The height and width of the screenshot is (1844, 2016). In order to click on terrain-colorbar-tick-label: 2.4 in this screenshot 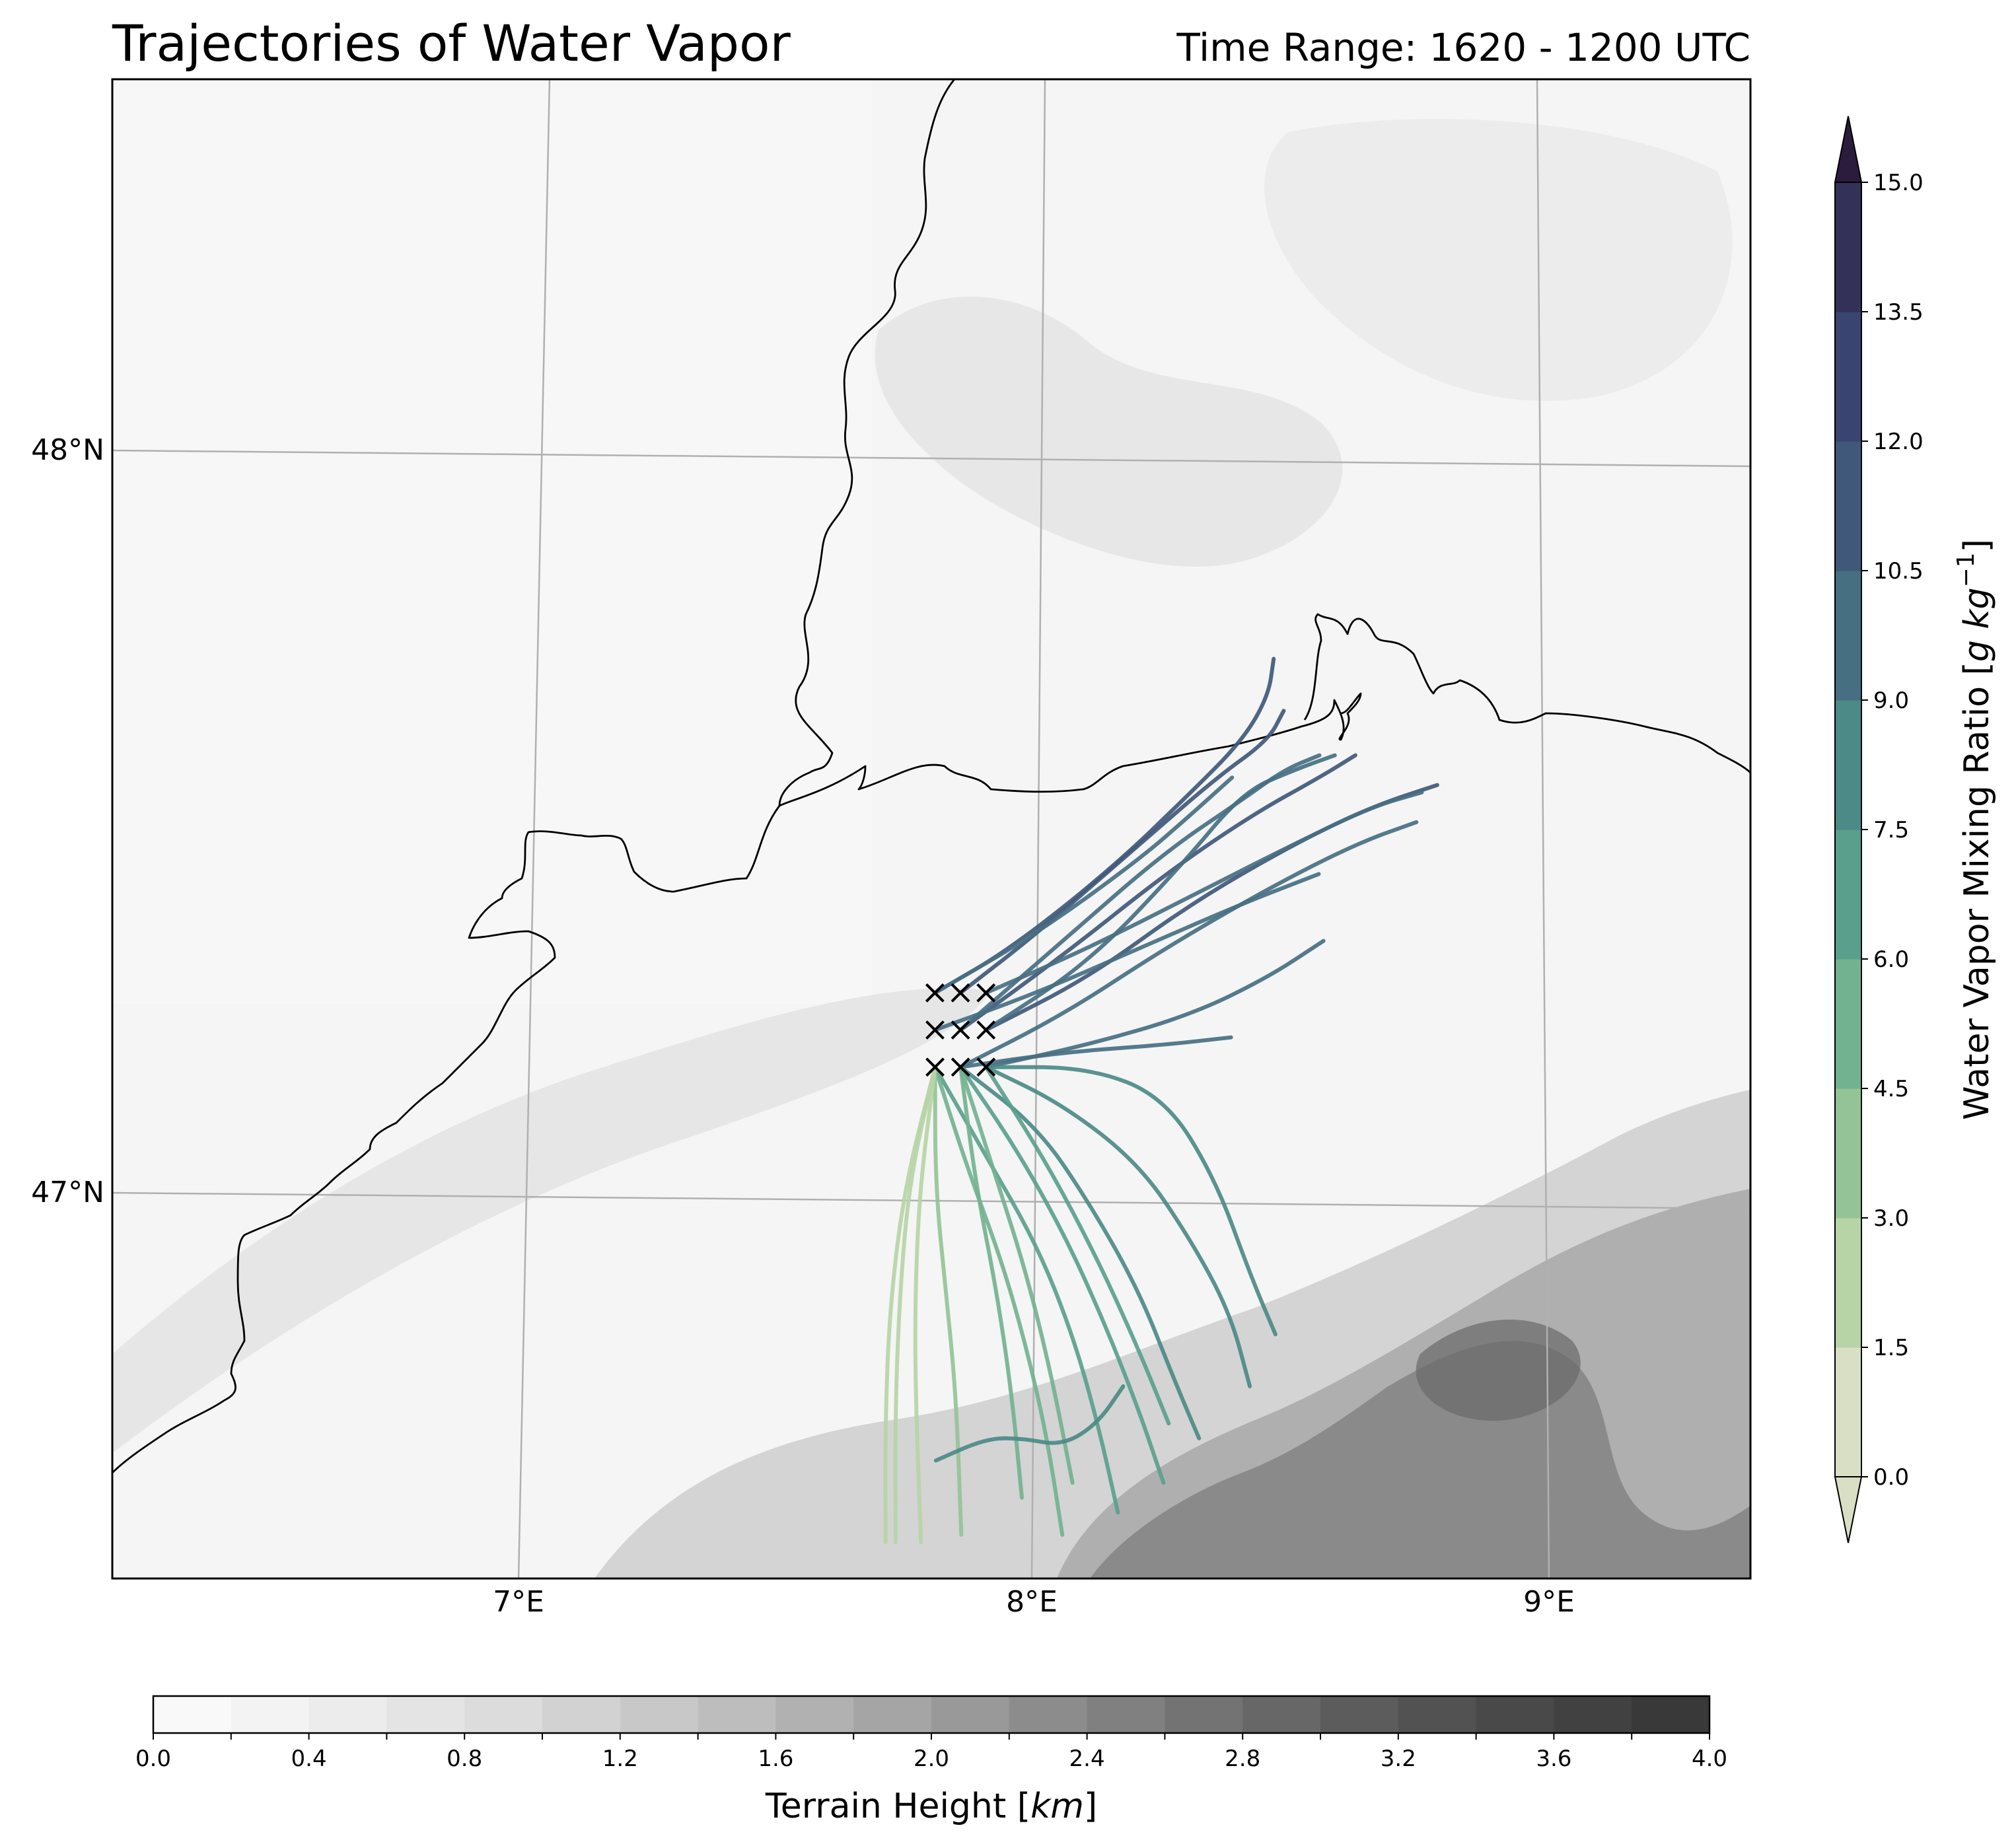, I will do `click(1087, 1759)`.